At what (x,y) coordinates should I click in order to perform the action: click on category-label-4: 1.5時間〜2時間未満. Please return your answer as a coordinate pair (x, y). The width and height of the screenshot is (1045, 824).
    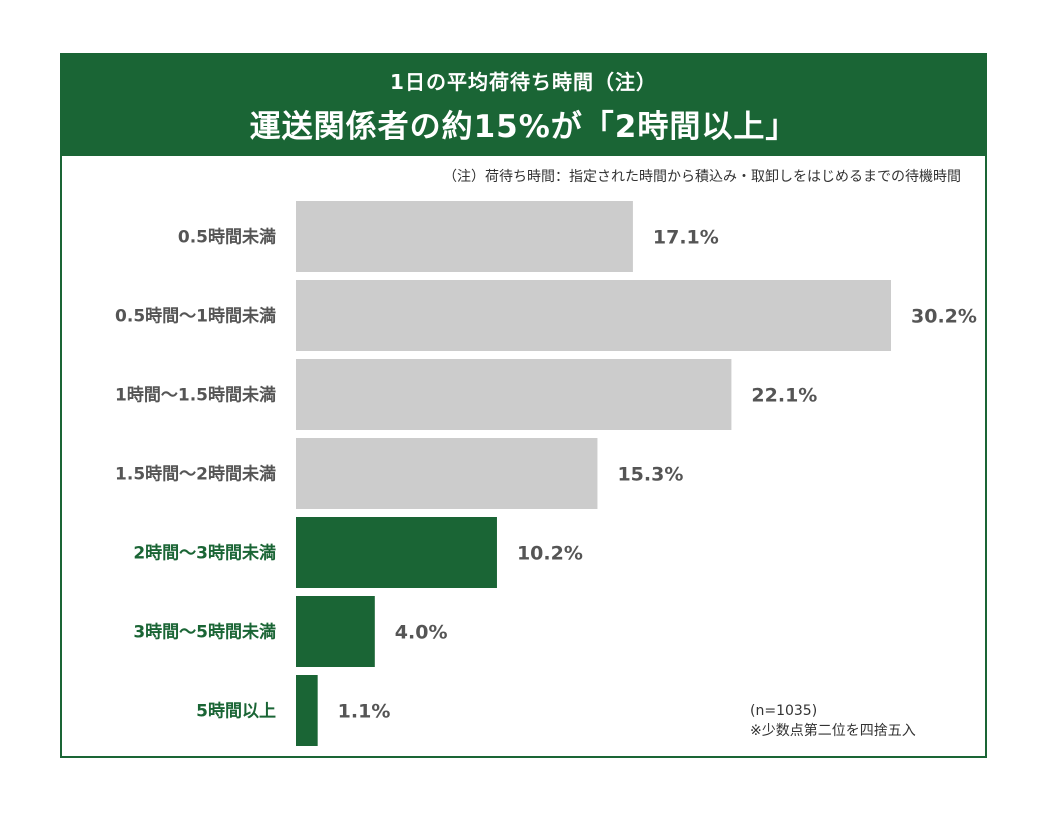
    Looking at the image, I should click on (195, 474).